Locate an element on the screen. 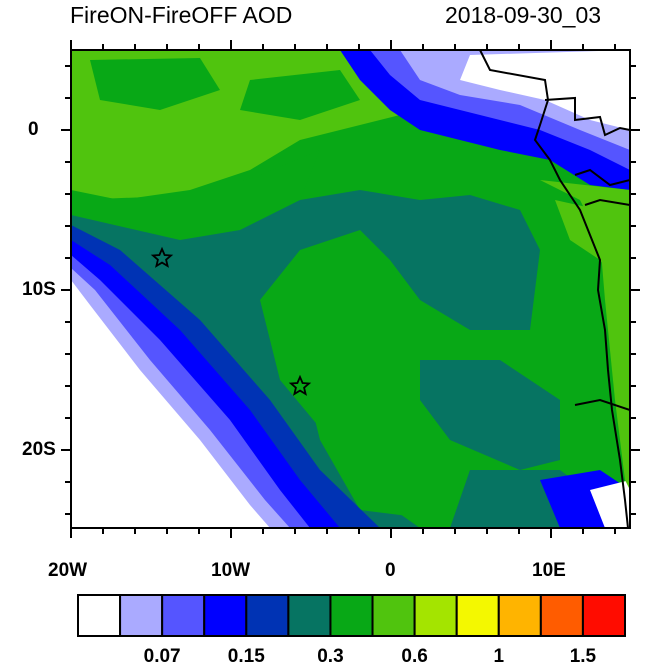  lat-label-10s: 10S is located at coordinates (39, 289).